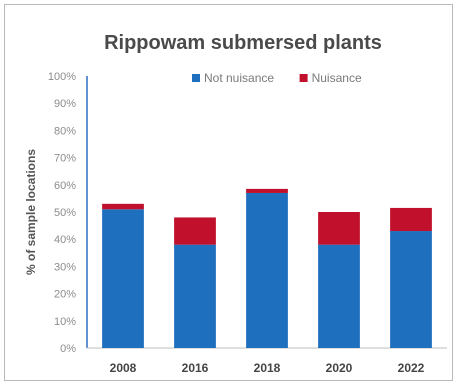 The width and height of the screenshot is (459, 386). What do you see at coordinates (65, 159) in the screenshot?
I see `y-tick-label: 70%` at bounding box center [65, 159].